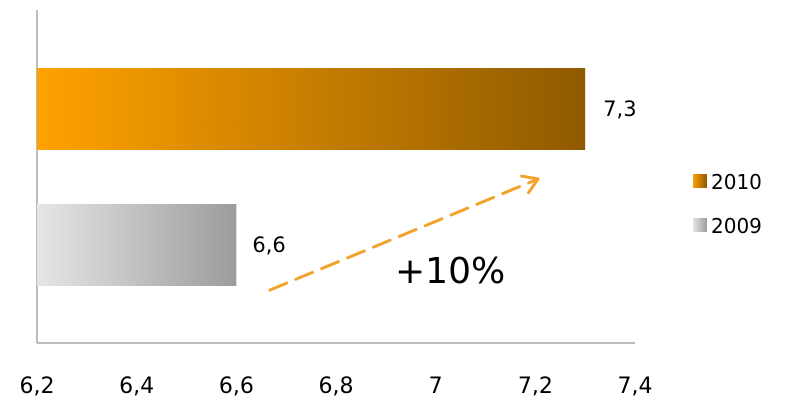 Image resolution: width=786 pixels, height=403 pixels. I want to click on legend-swatch-2010, so click(700, 181).